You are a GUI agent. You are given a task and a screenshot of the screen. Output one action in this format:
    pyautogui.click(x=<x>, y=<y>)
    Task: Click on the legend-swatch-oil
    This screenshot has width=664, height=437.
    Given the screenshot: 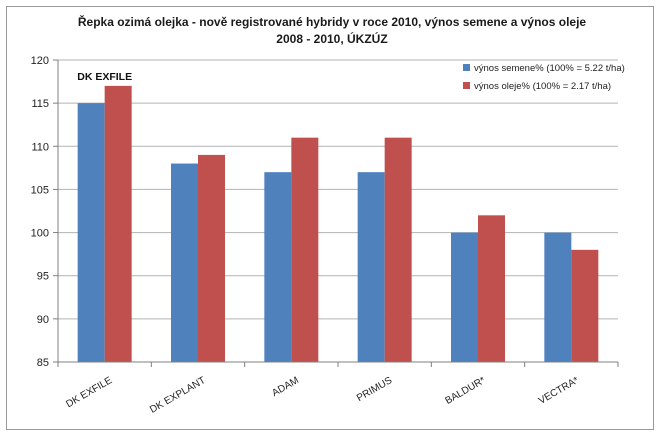 What is the action you would take?
    pyautogui.click(x=466, y=85)
    